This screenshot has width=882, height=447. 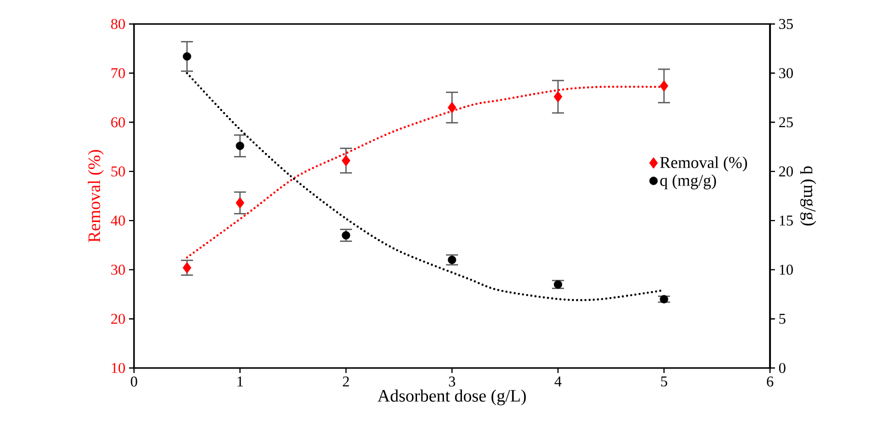 I want to click on x-tick-label: 3, so click(x=452, y=381).